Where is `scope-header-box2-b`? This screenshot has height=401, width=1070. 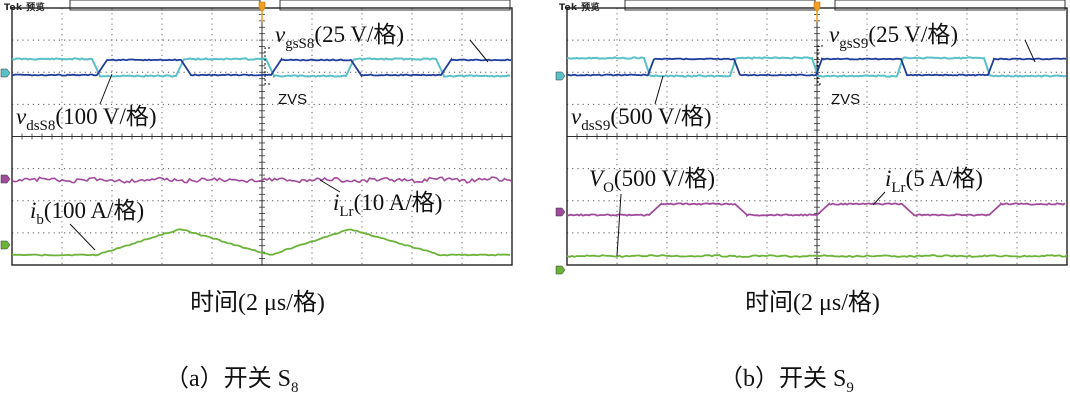
scope-header-box2-b is located at coordinates (950, 5).